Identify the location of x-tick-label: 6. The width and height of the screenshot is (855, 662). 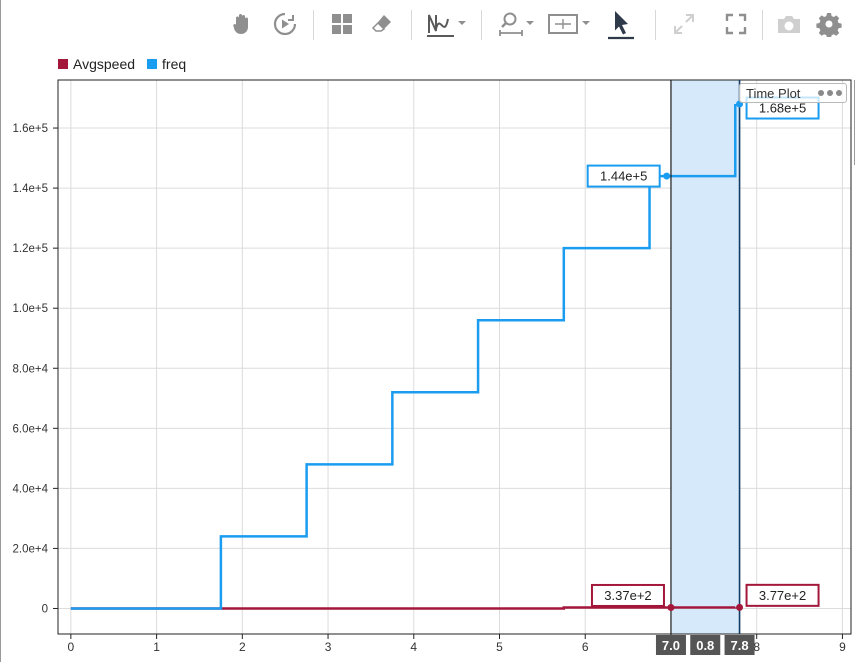
(585, 647).